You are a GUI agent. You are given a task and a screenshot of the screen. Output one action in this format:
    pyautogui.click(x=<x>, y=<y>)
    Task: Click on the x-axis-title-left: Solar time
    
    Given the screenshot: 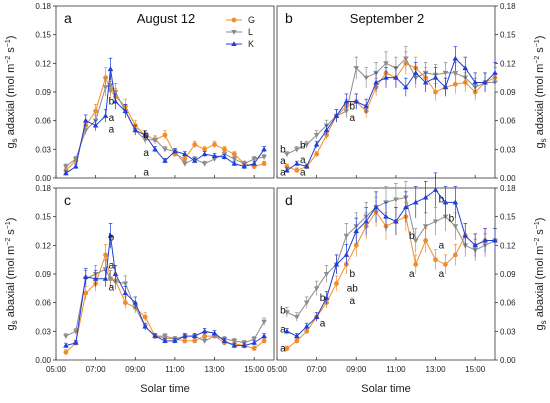 What is the action you would take?
    pyautogui.click(x=165, y=389)
    